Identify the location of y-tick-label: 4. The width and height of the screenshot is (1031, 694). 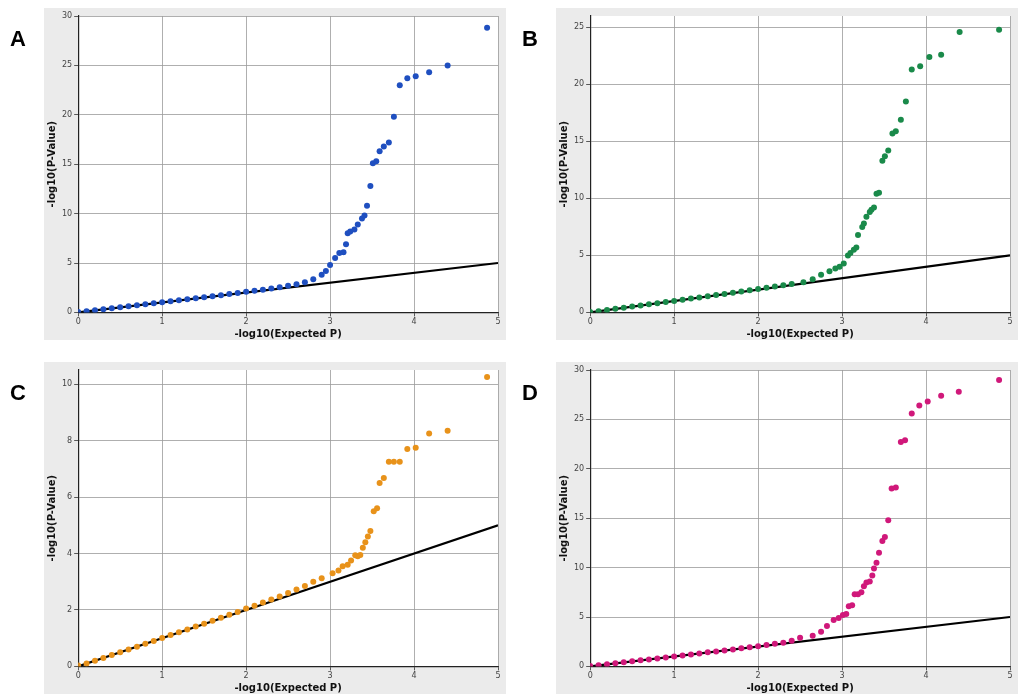
(70, 553).